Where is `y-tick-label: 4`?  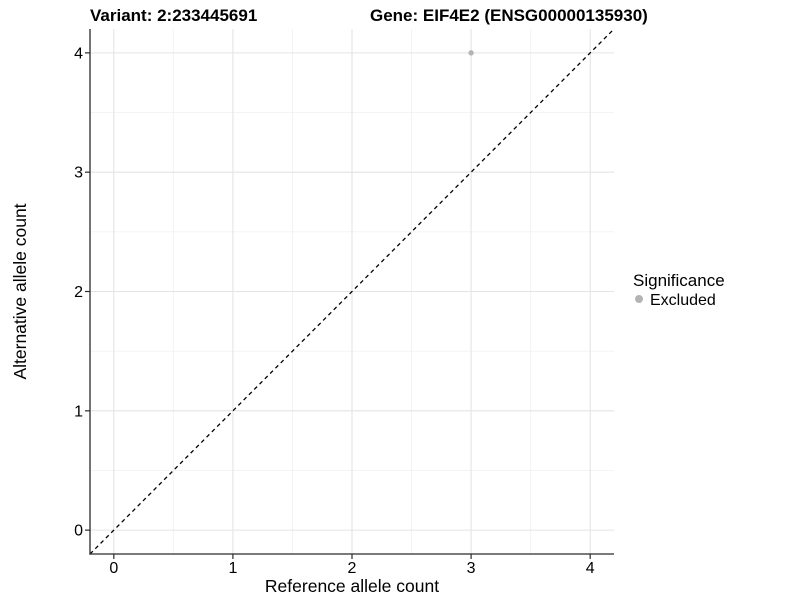 y-tick-label: 4 is located at coordinates (78, 53).